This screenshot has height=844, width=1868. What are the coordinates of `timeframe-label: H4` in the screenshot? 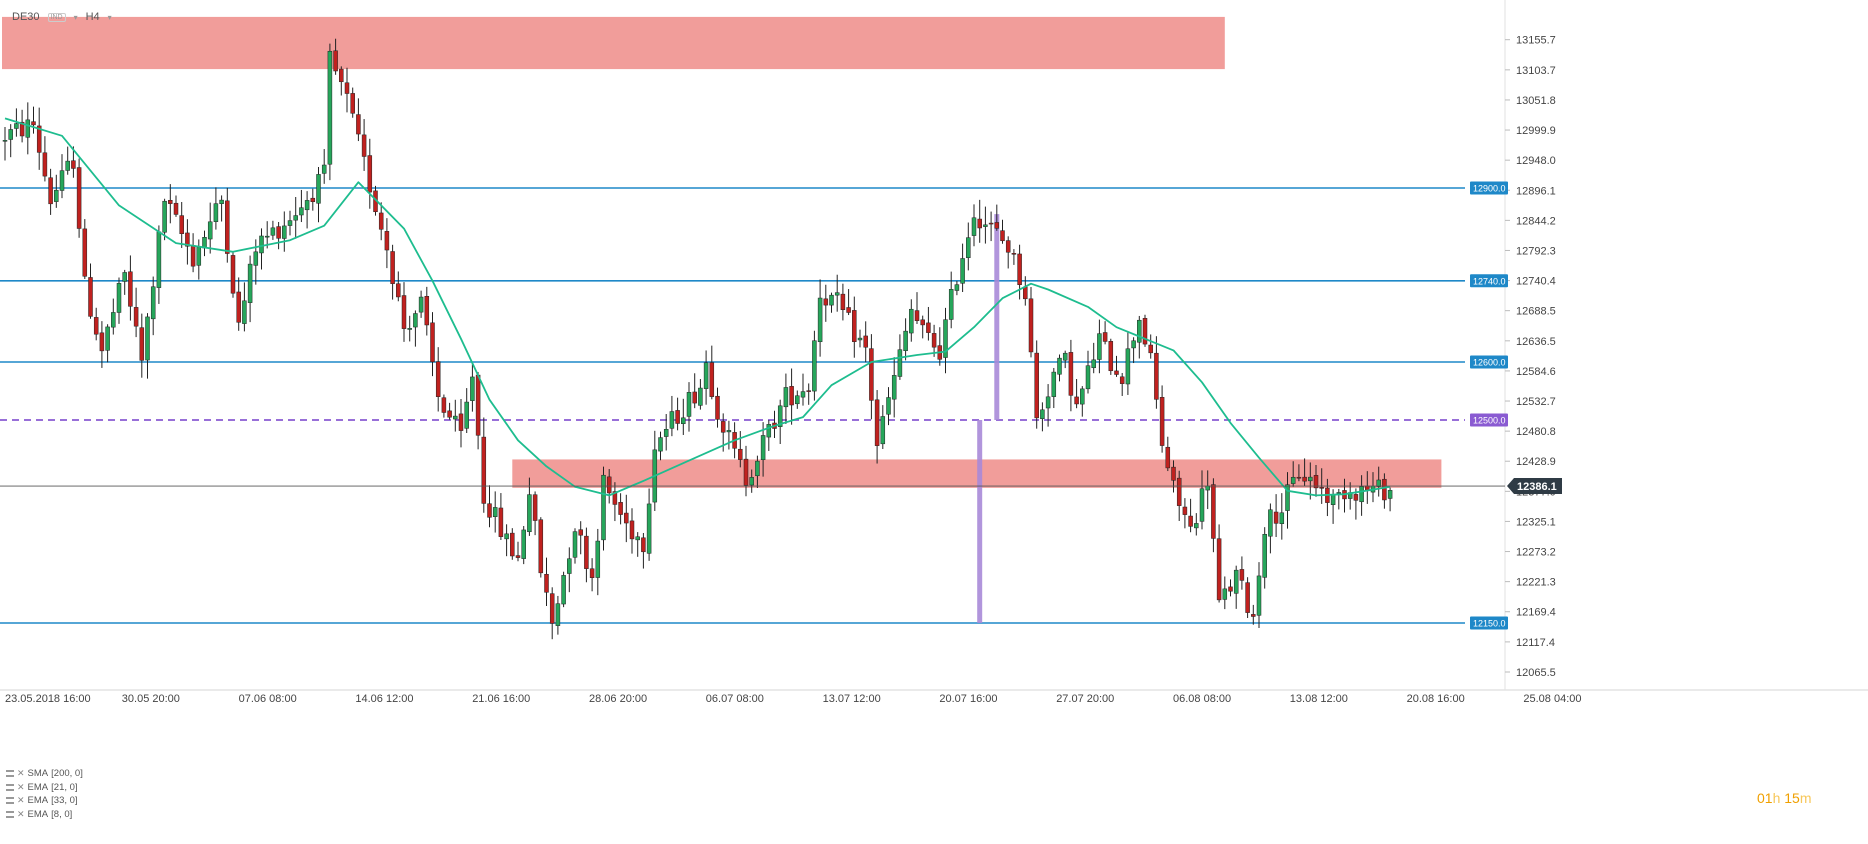 It's located at (92, 17).